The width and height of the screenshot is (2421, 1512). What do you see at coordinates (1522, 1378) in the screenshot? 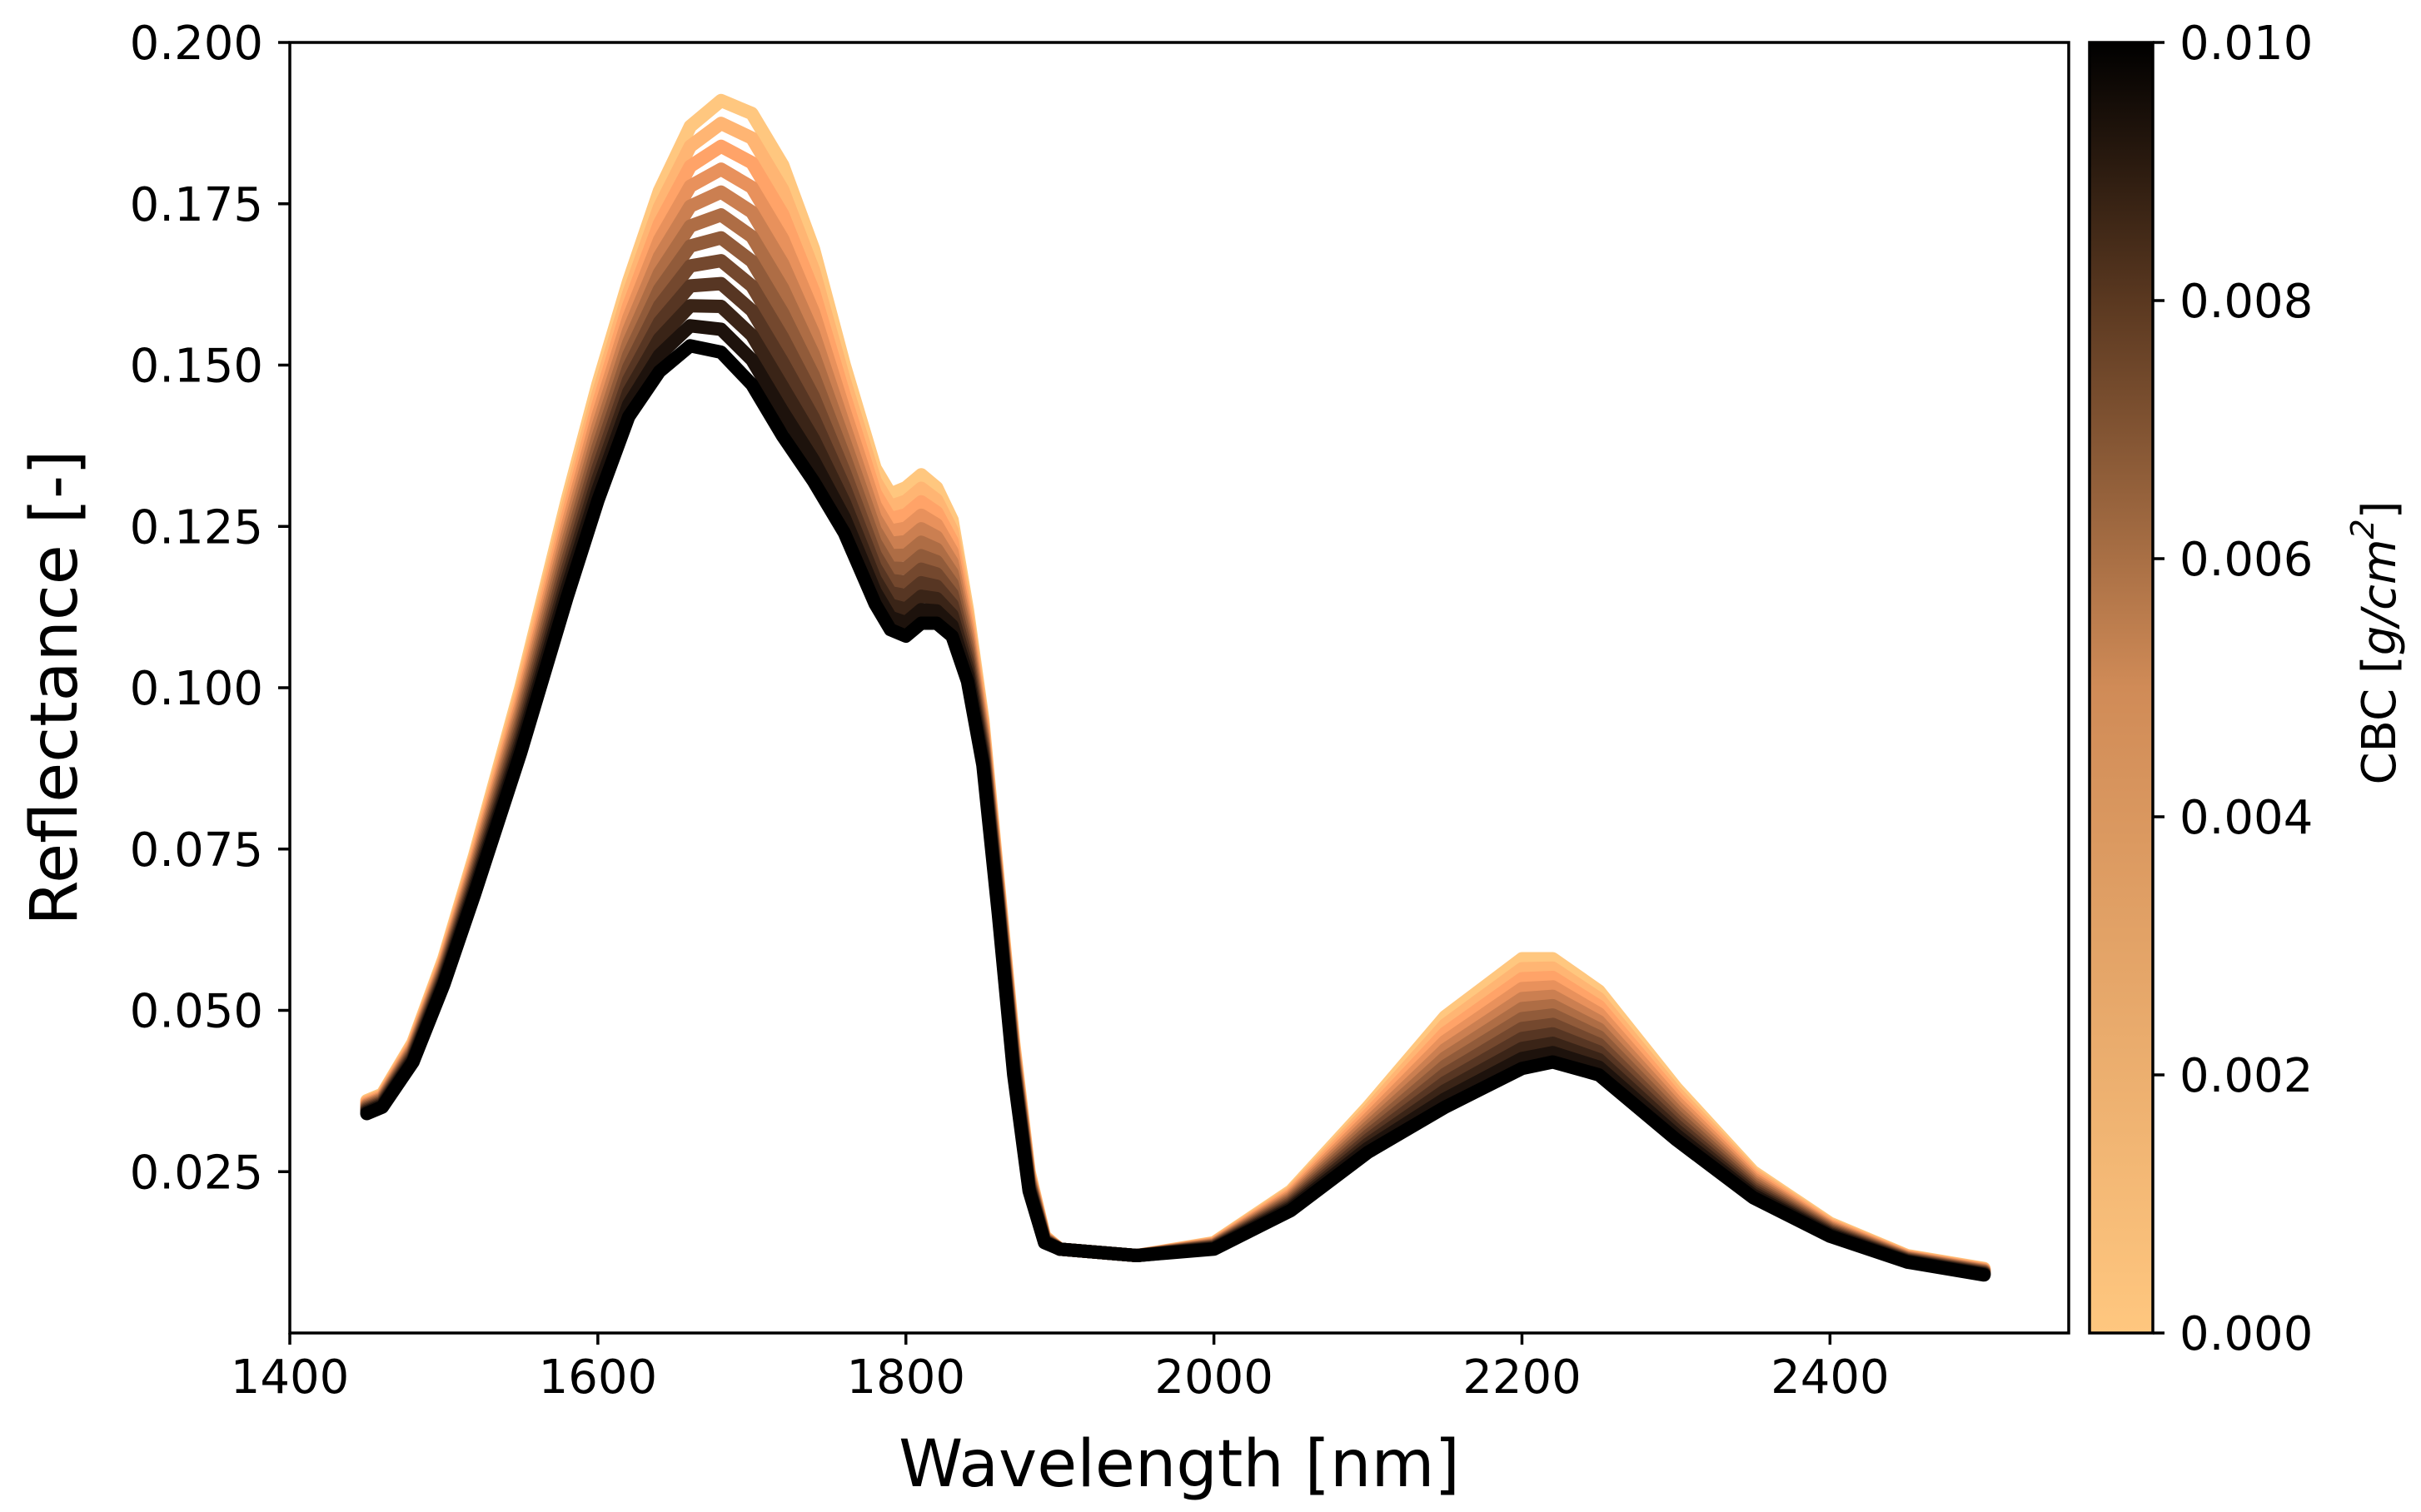
I see `x-tick-label: 2200` at bounding box center [1522, 1378].